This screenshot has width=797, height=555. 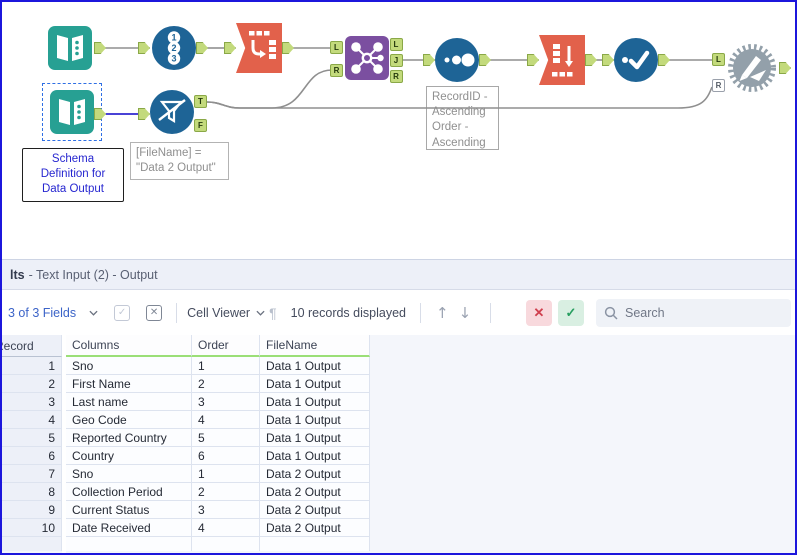 I want to click on table-row: 8 Collection Period 2 Data 2 Output, so click(x=186, y=492).